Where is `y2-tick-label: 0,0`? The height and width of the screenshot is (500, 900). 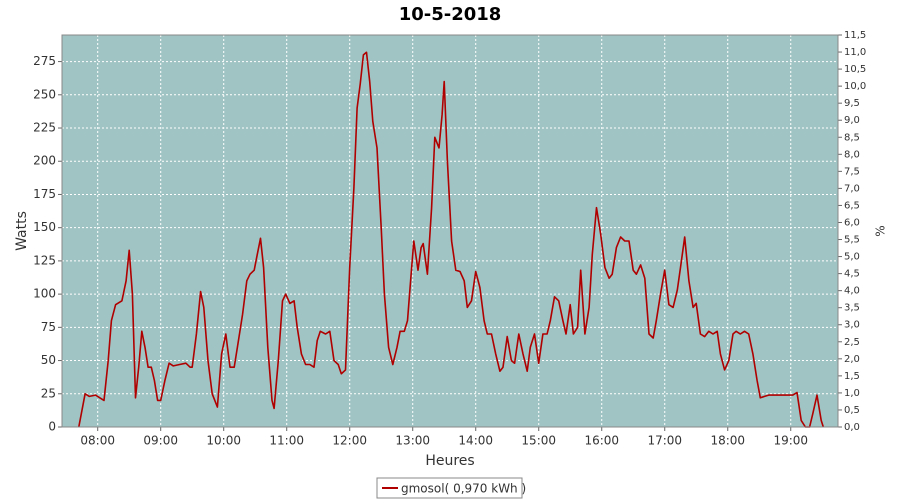
y2-tick-label: 0,0 is located at coordinates (852, 427).